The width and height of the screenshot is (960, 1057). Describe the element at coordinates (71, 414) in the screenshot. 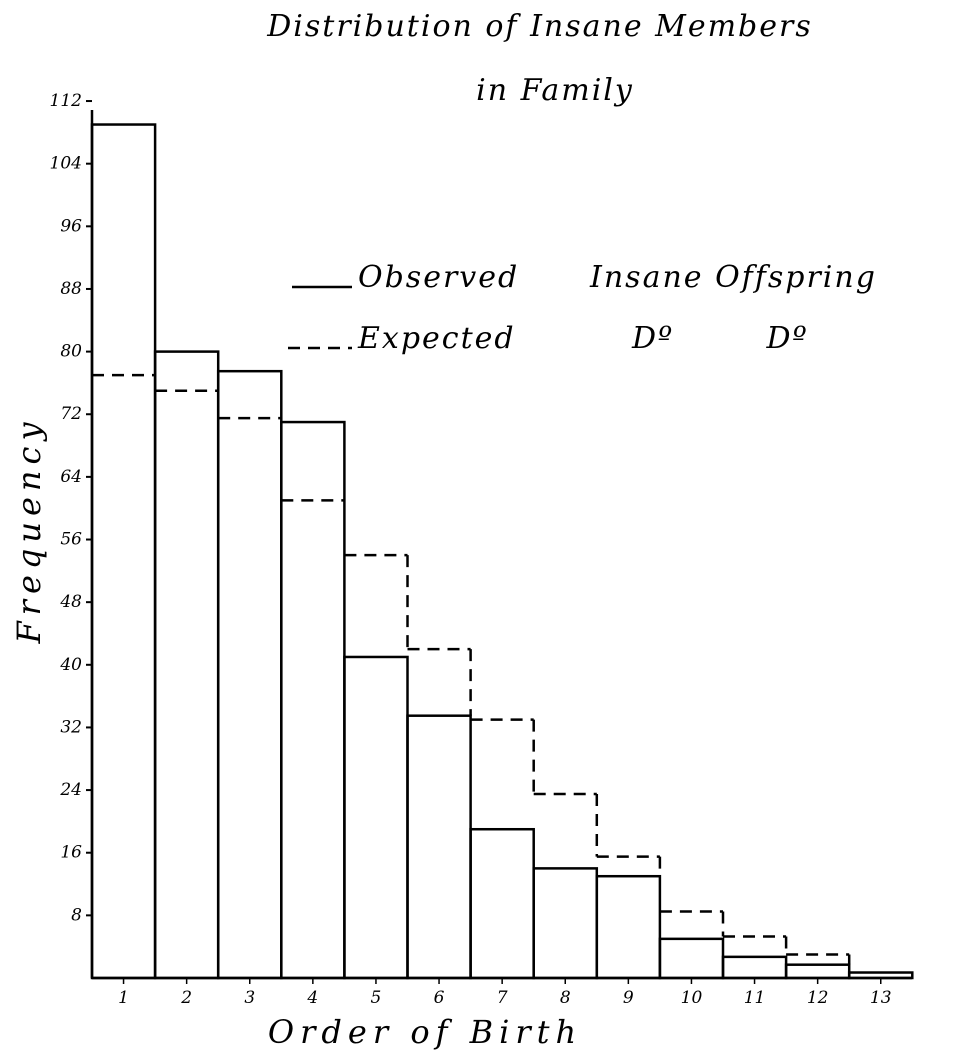

I see `y-tick-label: 72` at that location.